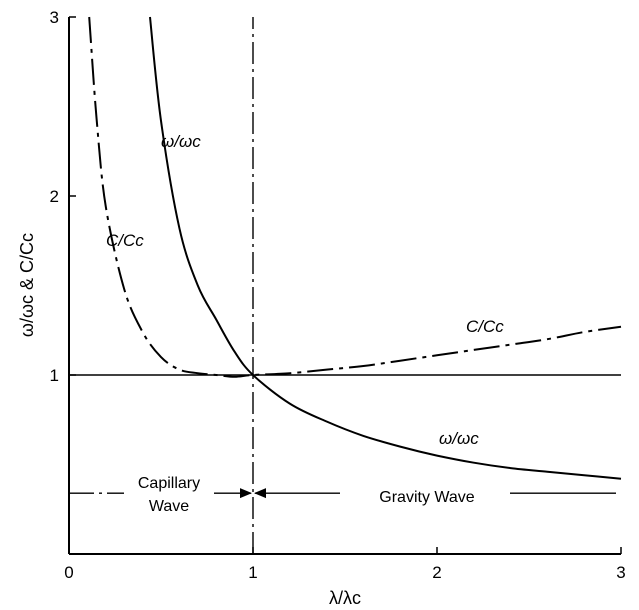 Image resolution: width=639 pixels, height=610 pixels. I want to click on capillary-arrowhead, so click(246, 493).